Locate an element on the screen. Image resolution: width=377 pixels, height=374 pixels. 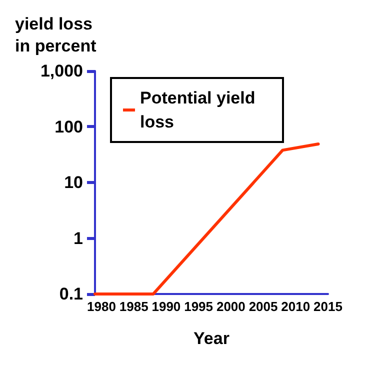
y-tick-label: 1 is located at coordinates (78, 238).